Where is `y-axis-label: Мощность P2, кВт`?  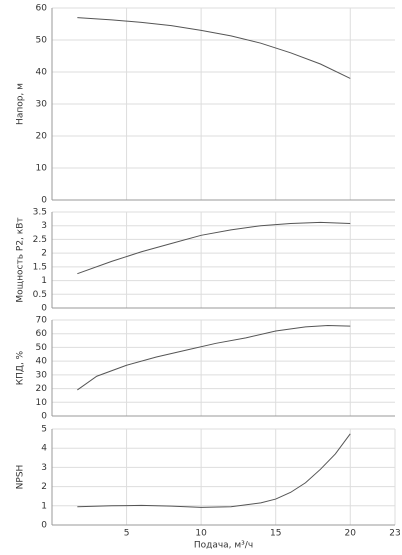 y-axis-label: Мощность P2, кВт is located at coordinates (21, 259).